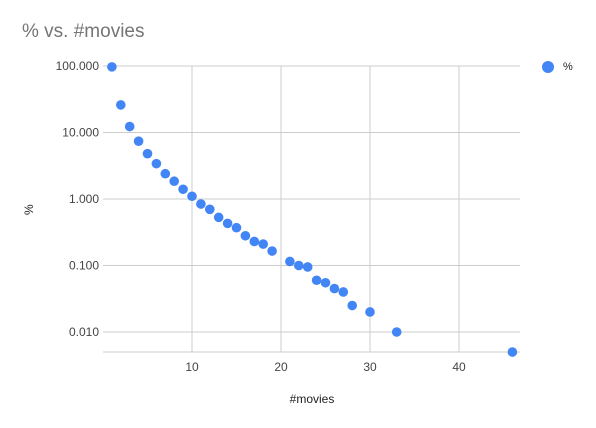  I want to click on x-tick-label: 20, so click(281, 367).